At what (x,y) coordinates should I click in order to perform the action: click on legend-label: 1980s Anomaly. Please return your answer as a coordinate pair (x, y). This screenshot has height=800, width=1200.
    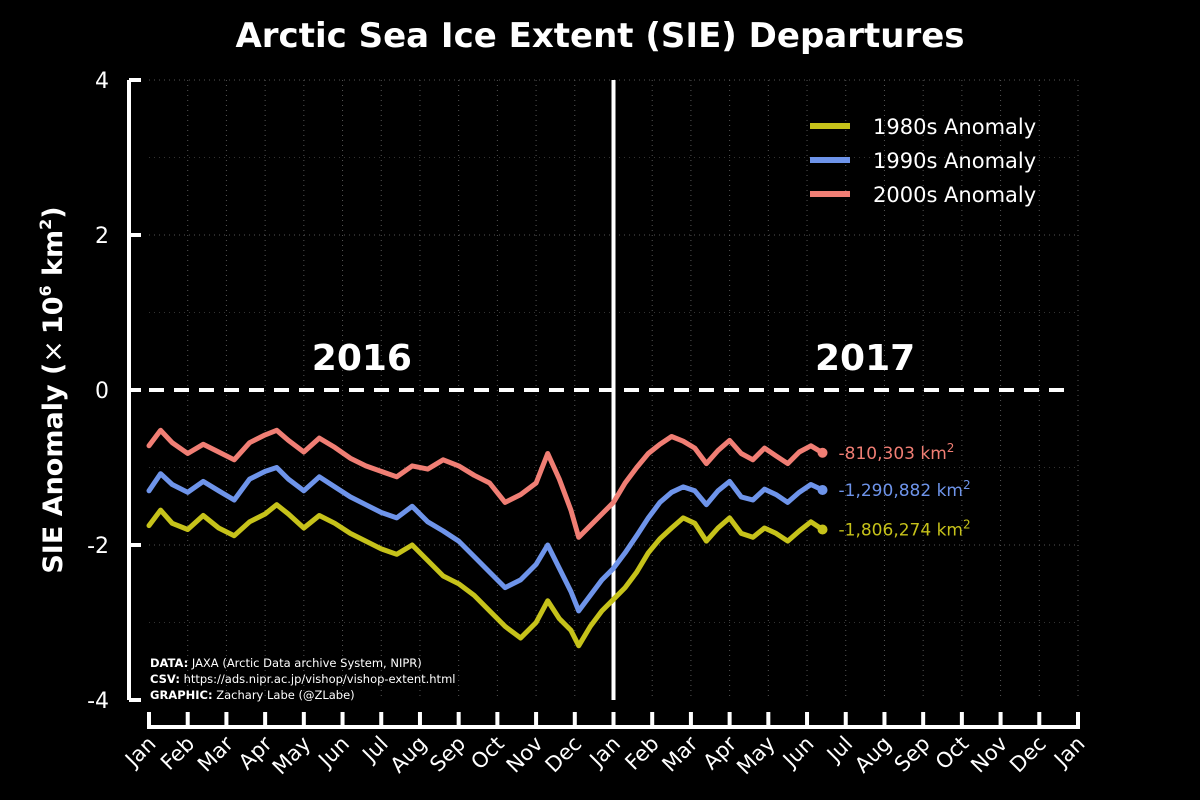
    Looking at the image, I should click on (954, 127).